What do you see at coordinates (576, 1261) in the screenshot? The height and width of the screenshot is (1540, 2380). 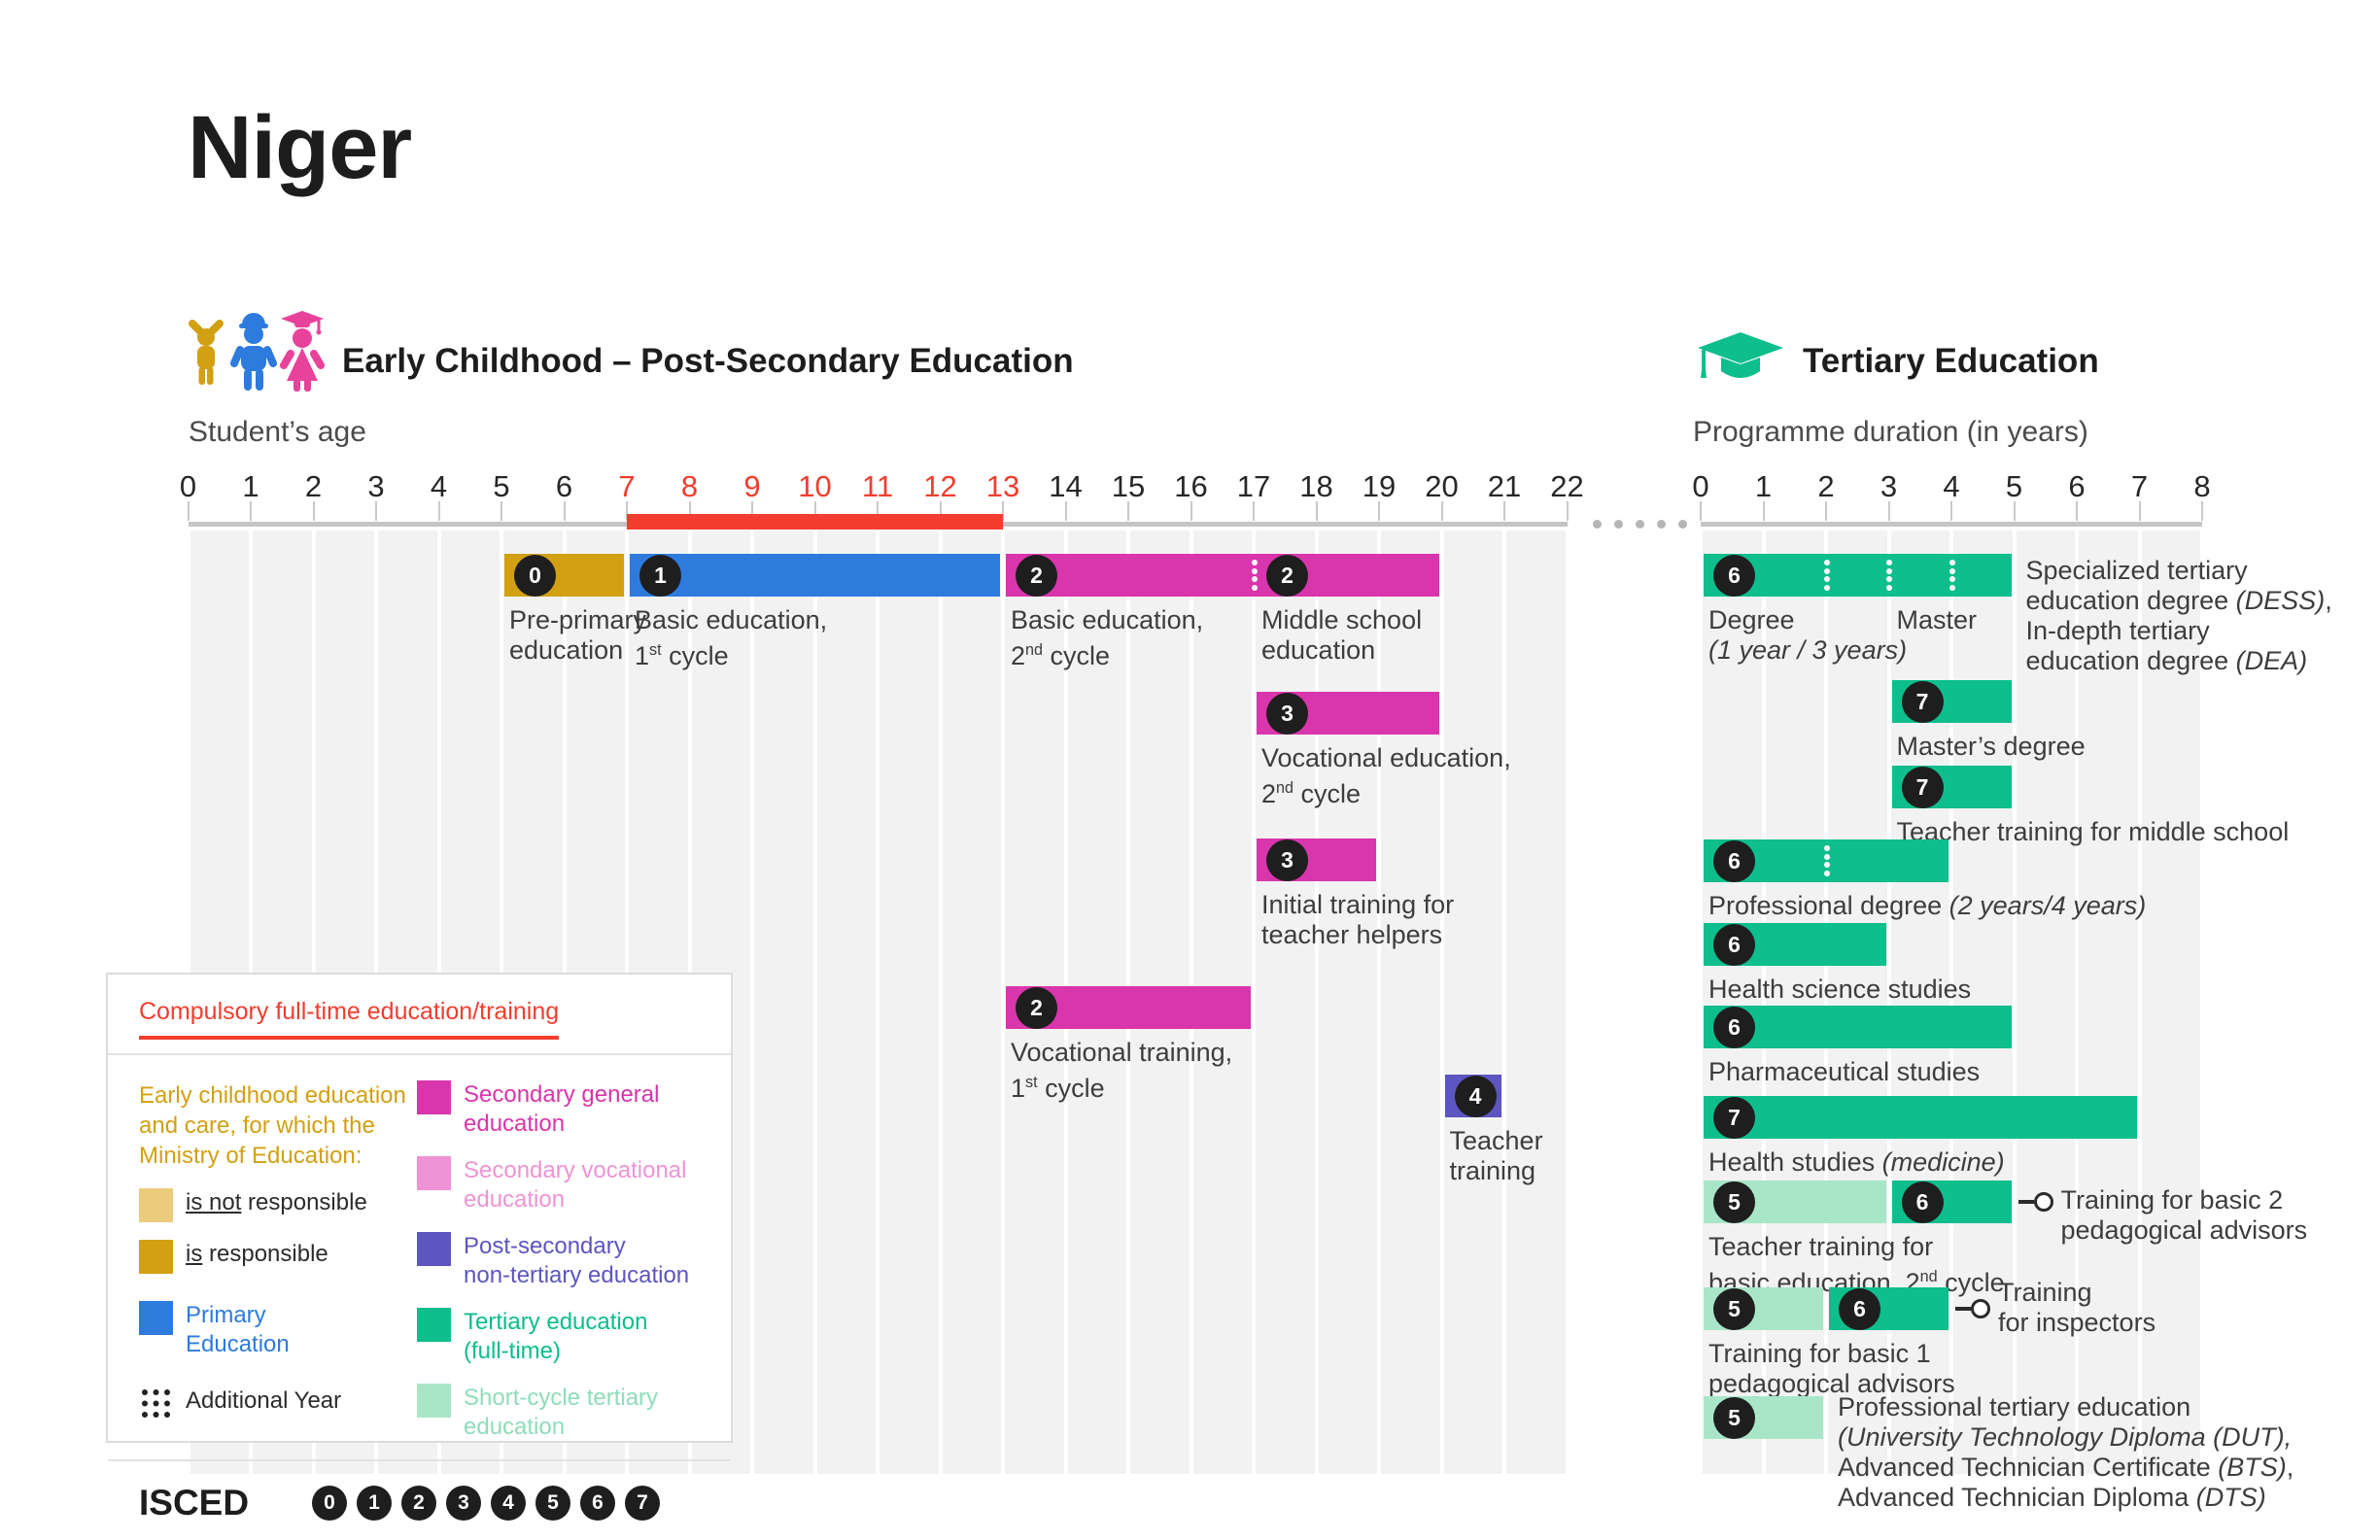 I see `legend-item-label: Post-secondary non-tertiary education` at bounding box center [576, 1261].